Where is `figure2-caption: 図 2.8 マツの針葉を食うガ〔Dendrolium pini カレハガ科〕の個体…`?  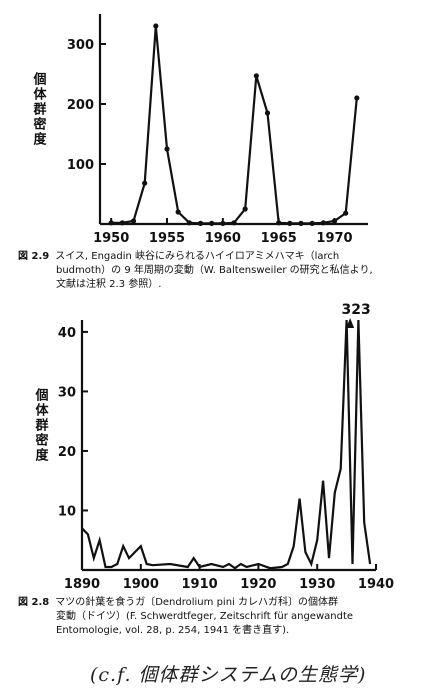 figure2-caption: 図 2.8 マツの針葉を食うガ〔Dendrolium pini カレハガ科〕の個体… is located at coordinates (218, 617).